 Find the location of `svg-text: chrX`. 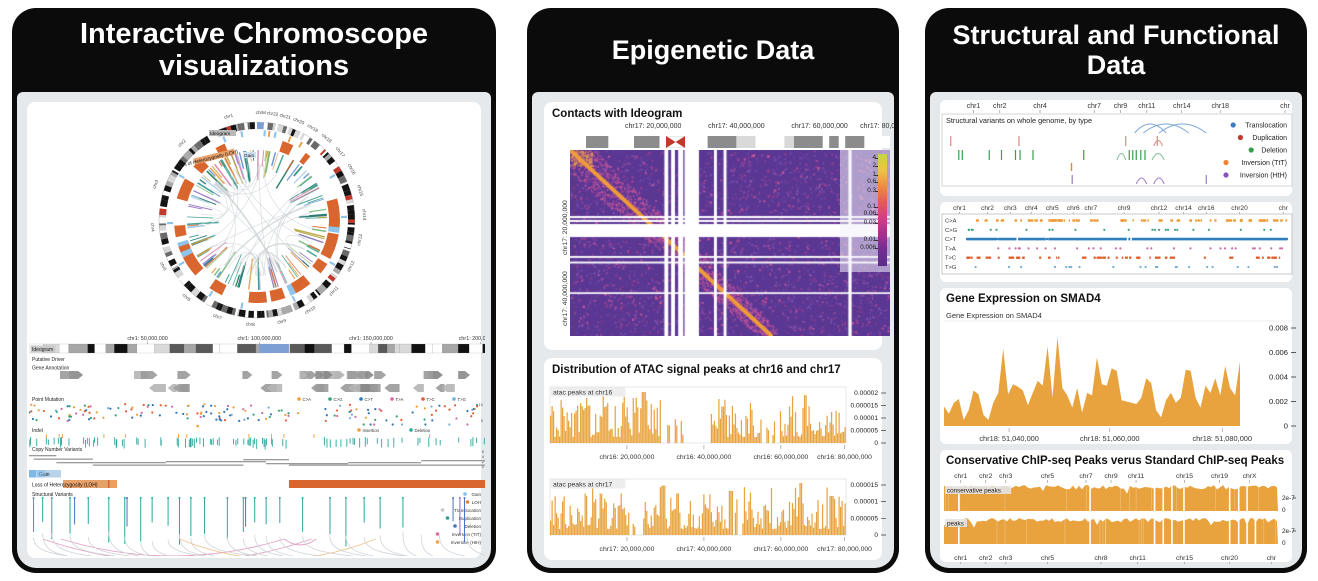

svg-text: chrX is located at coordinates (1250, 476).